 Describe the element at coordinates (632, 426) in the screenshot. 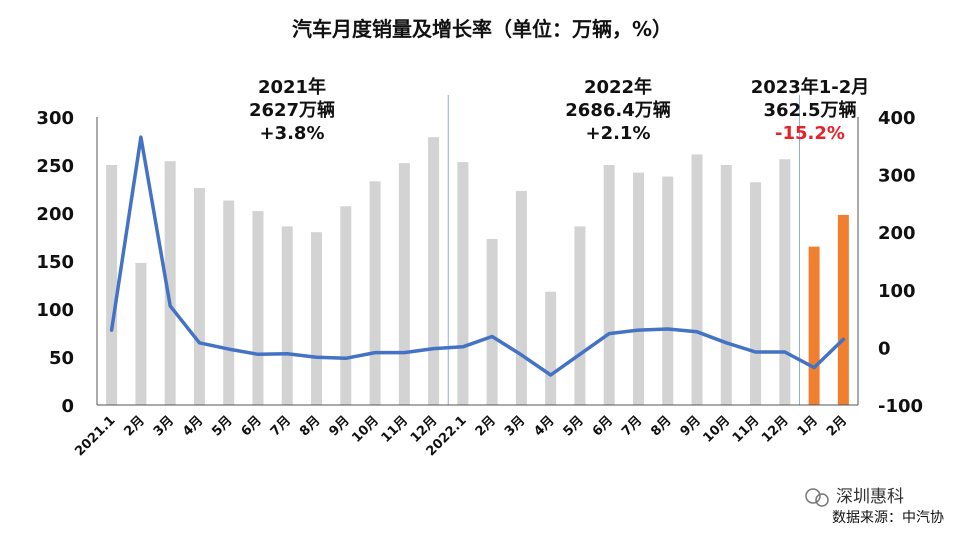

I see `x-tick-18: 7月` at that location.